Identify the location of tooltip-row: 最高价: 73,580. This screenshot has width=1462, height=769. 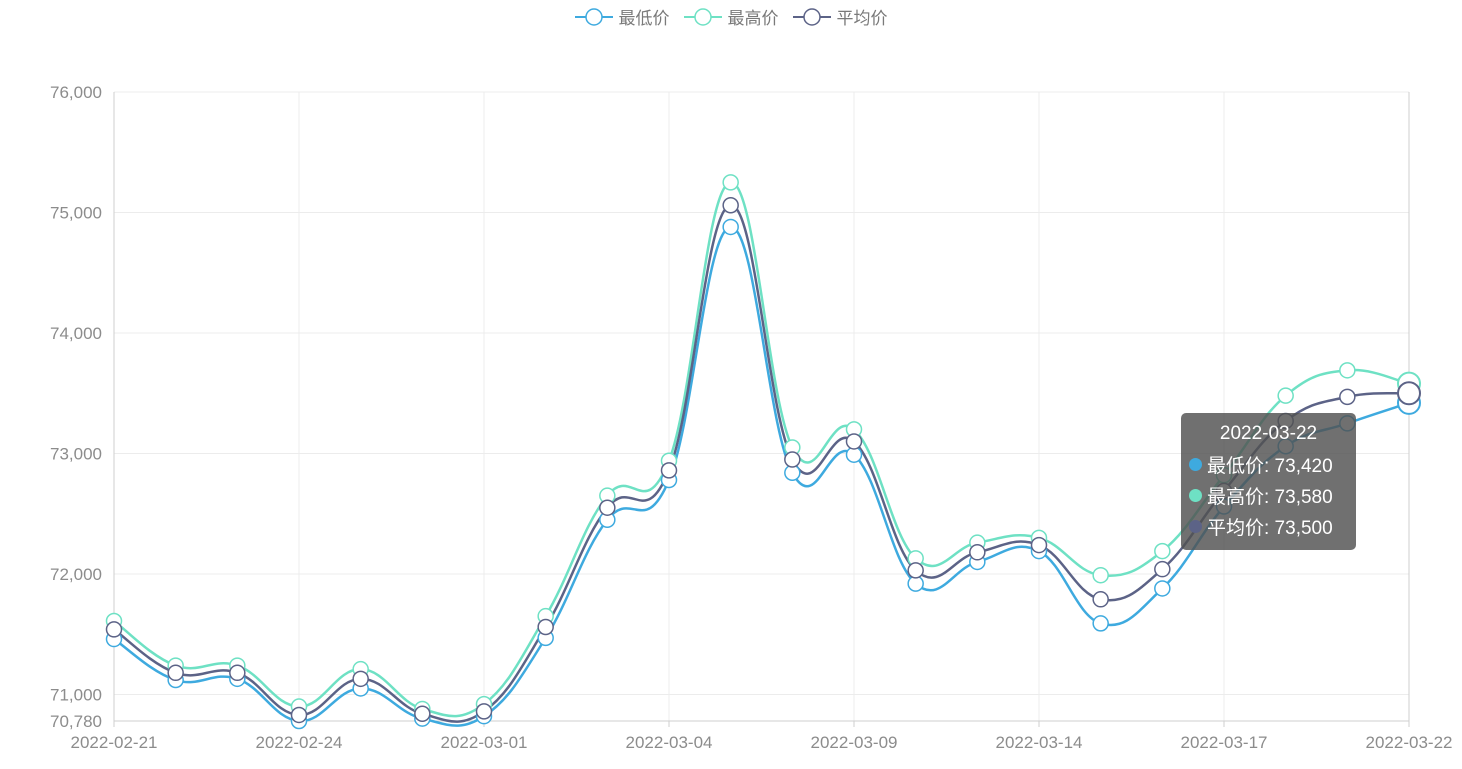
(1272, 495).